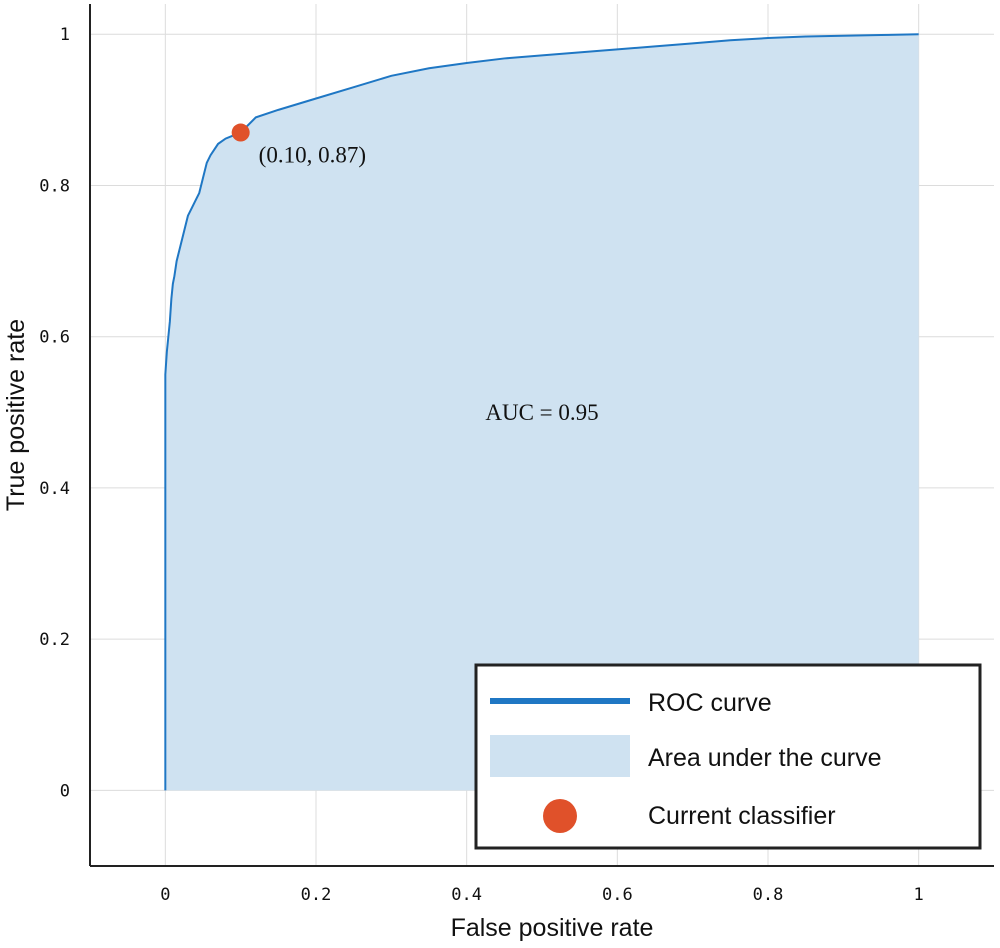 The height and width of the screenshot is (948, 1000). What do you see at coordinates (54, 413) in the screenshot?
I see `y-tick-labels: 0 0.2 0.4 0.6 0.8 1` at bounding box center [54, 413].